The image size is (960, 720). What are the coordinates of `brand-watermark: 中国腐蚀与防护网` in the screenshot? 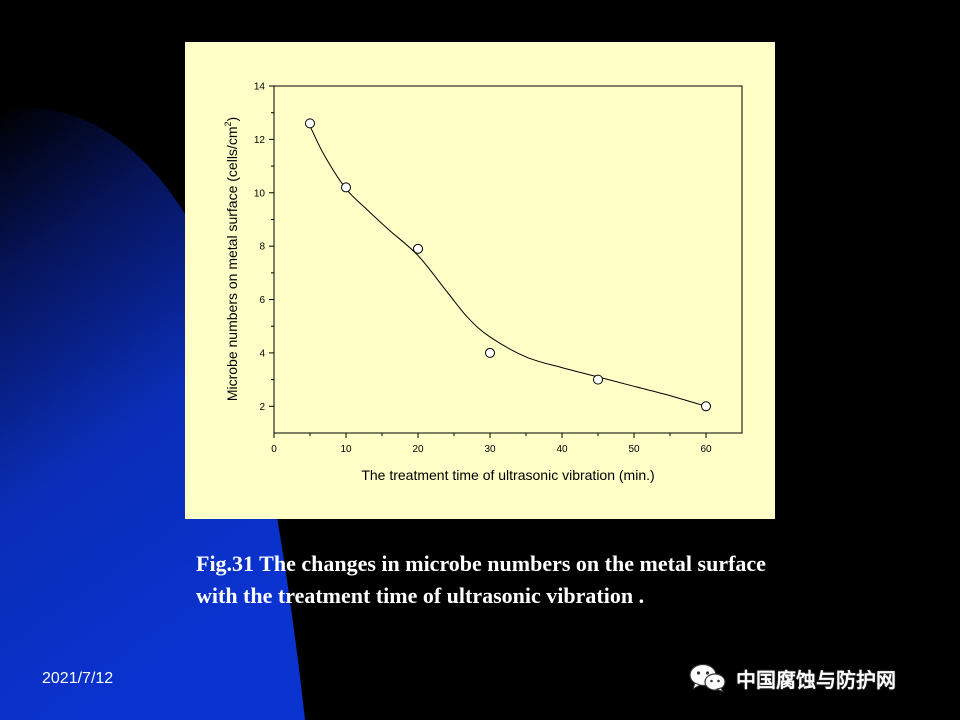 It's located at (792, 678).